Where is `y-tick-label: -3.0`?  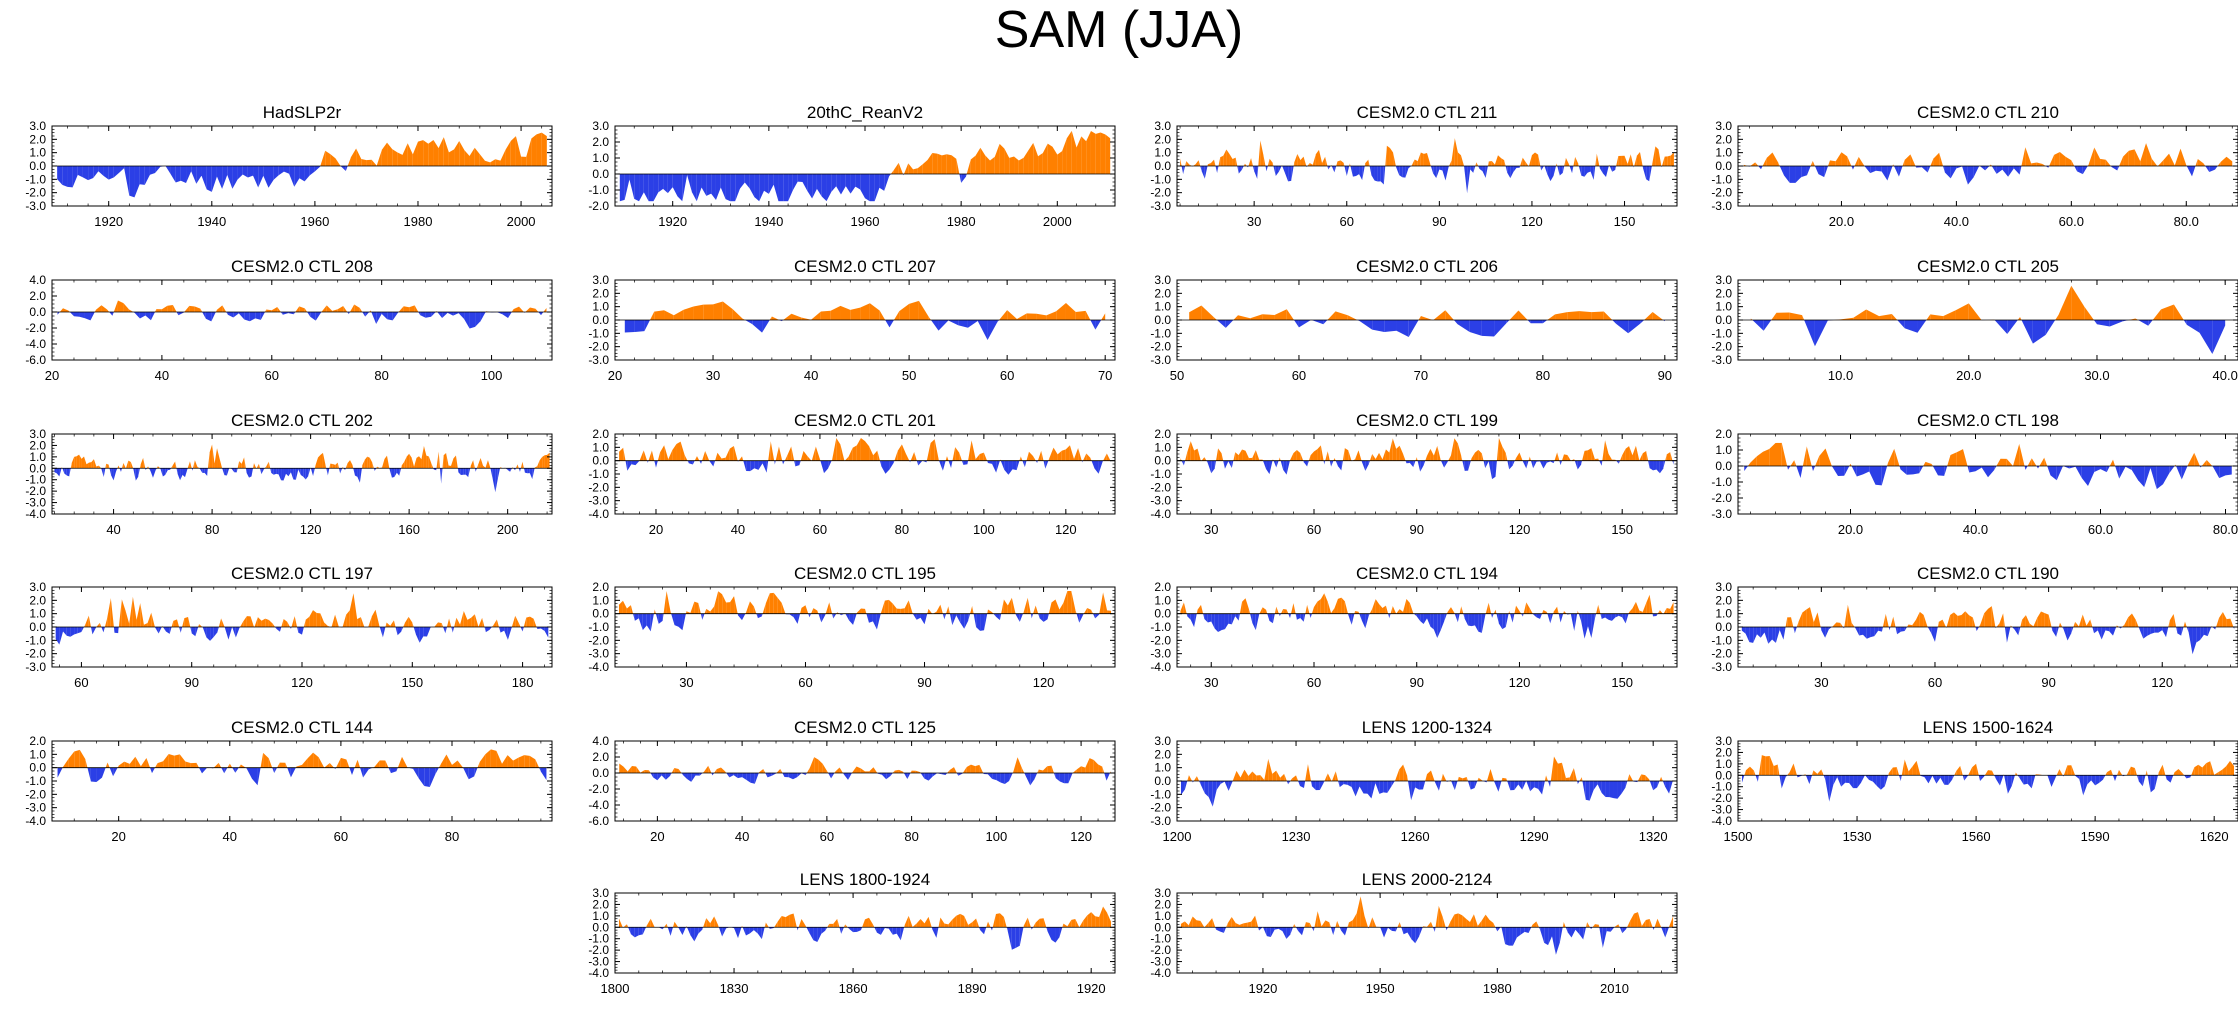 y-tick-label: -3.0 is located at coordinates (1160, 654).